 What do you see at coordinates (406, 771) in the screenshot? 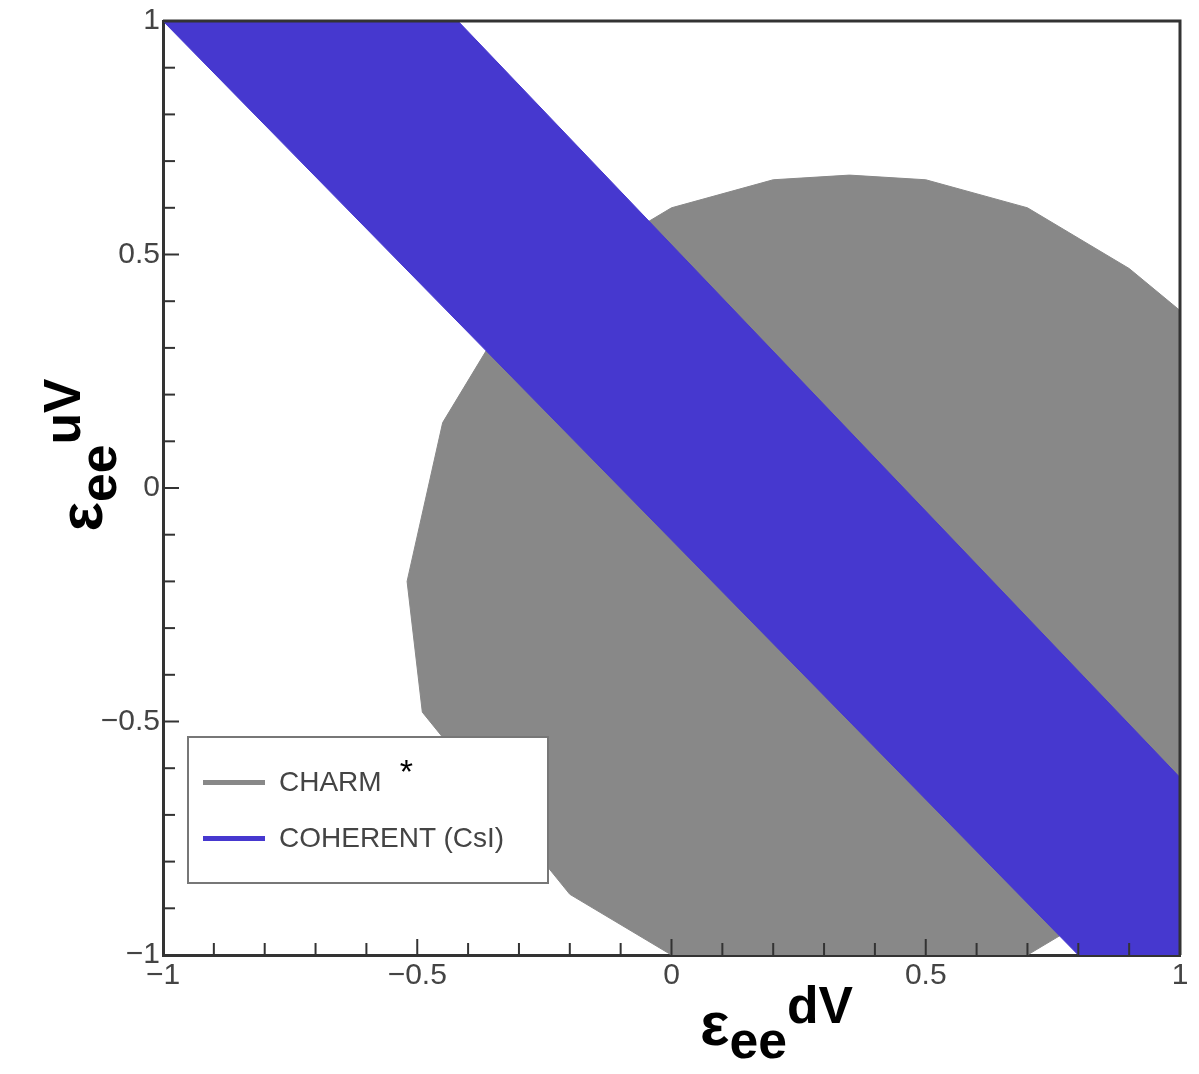
I see `annotation: *` at bounding box center [406, 771].